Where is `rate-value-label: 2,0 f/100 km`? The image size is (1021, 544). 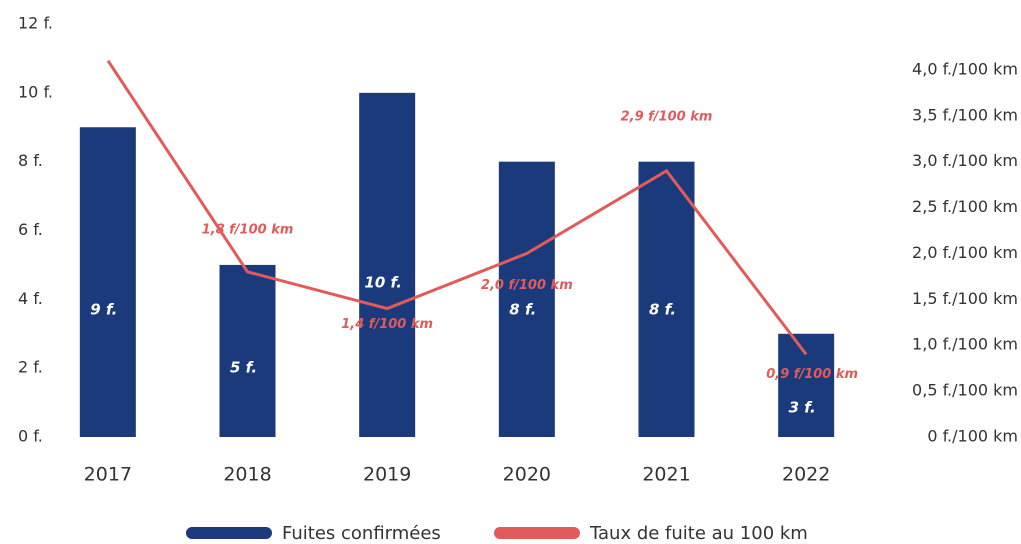
rate-value-label: 2,0 f/100 km is located at coordinates (527, 285).